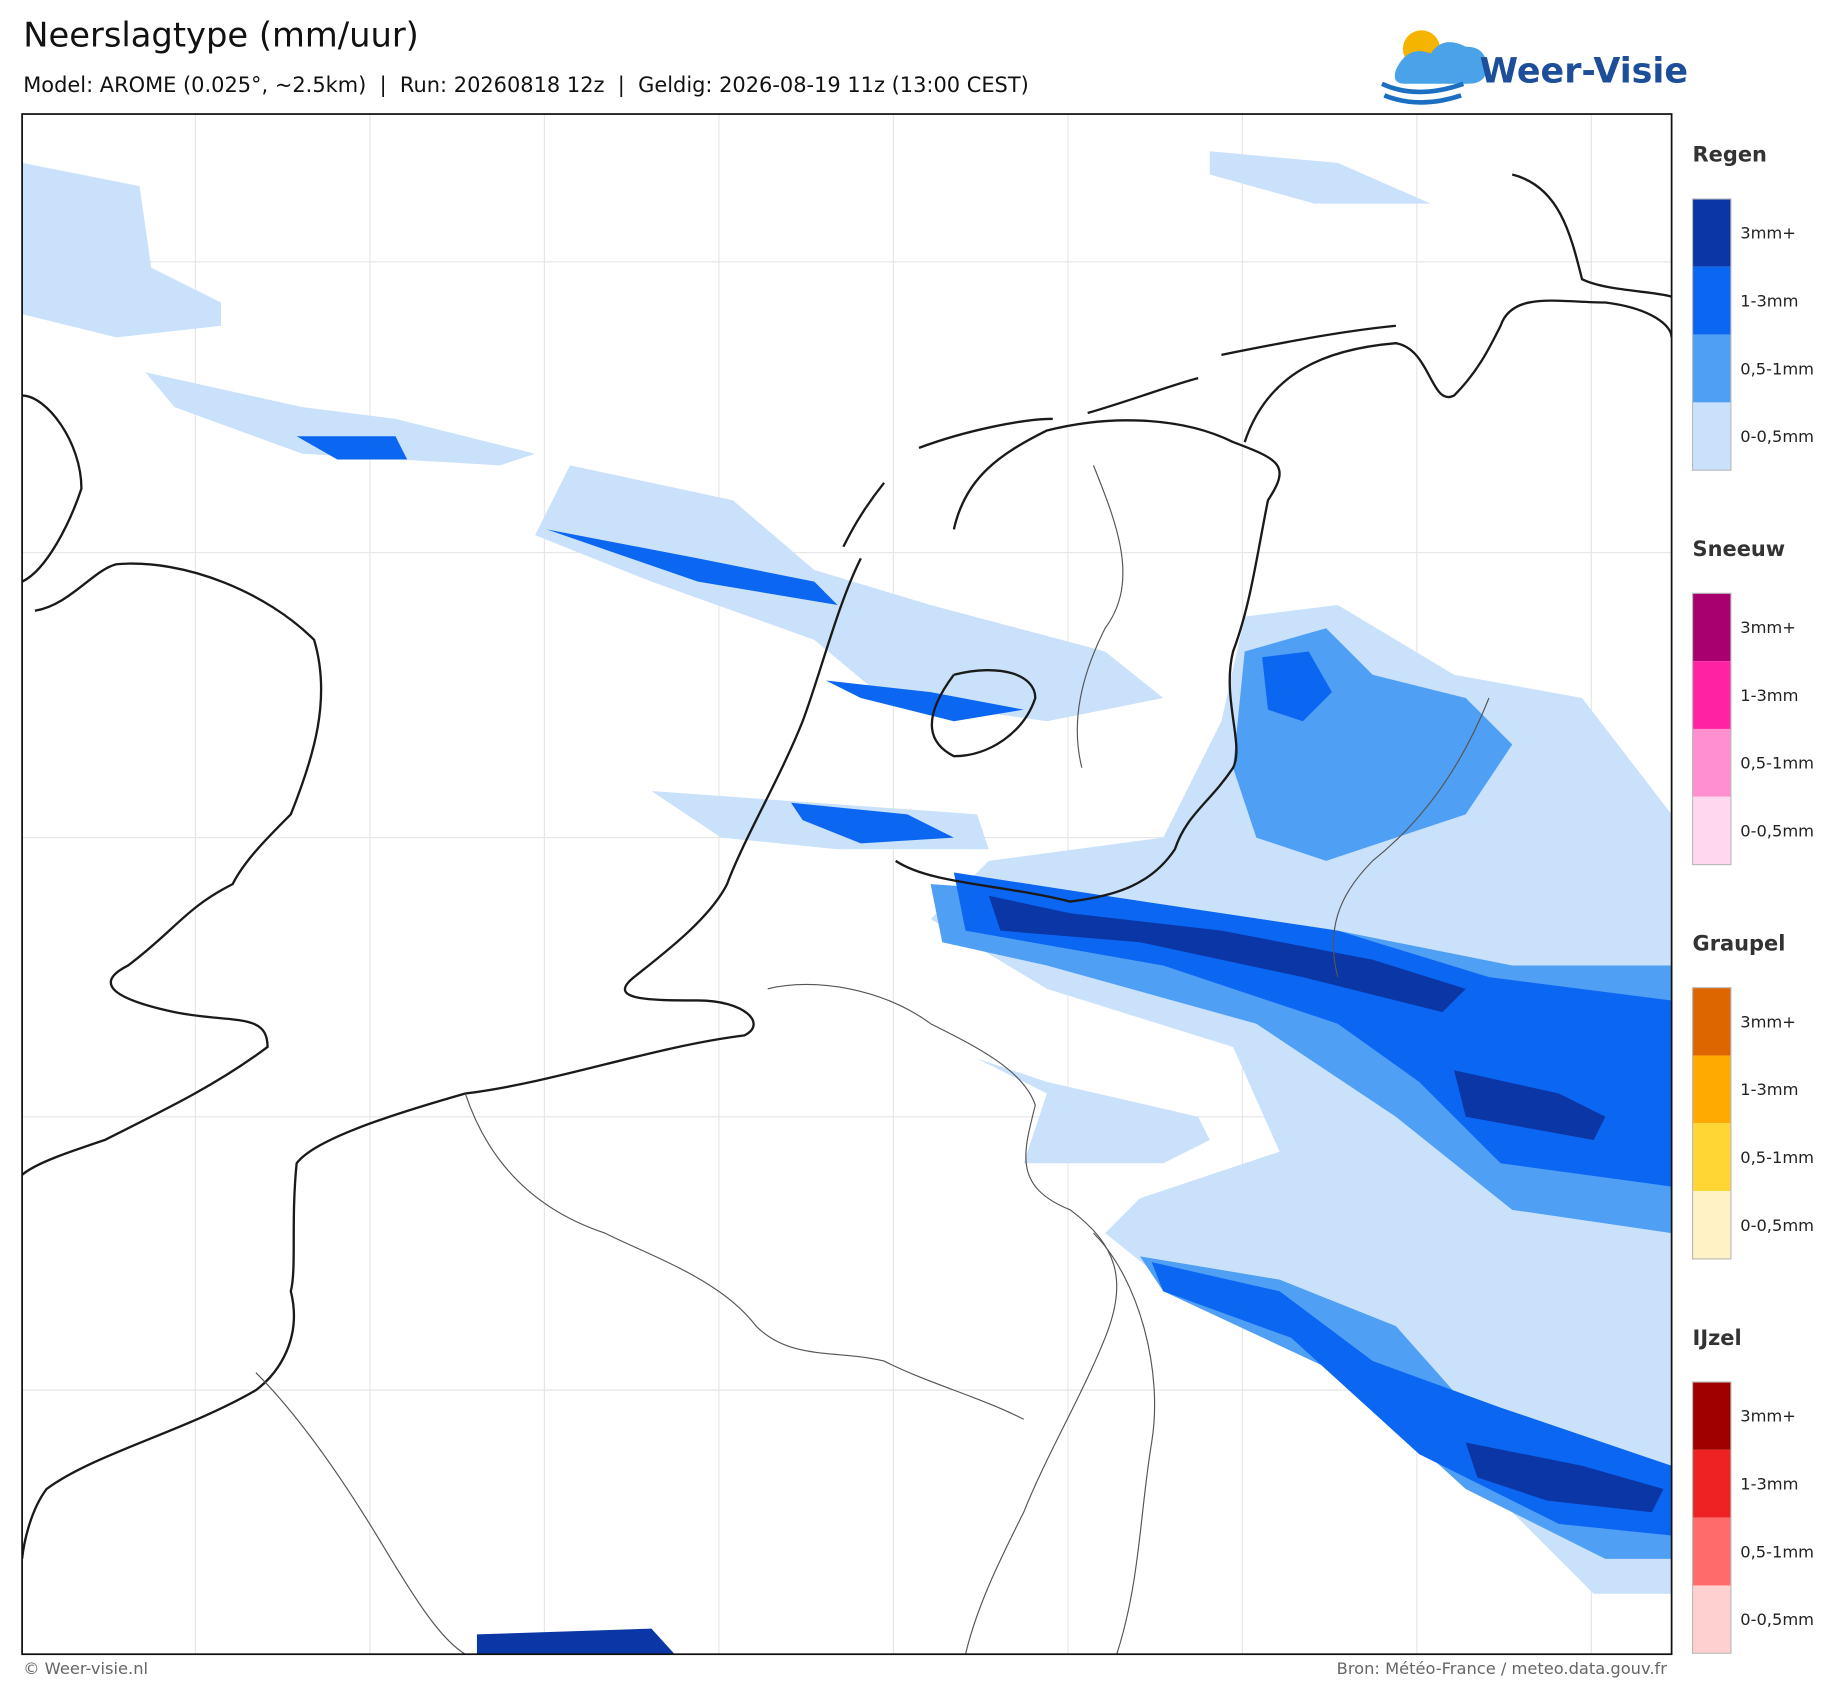  I want to click on title: Neerslagtype (mm/uur), so click(221, 35).